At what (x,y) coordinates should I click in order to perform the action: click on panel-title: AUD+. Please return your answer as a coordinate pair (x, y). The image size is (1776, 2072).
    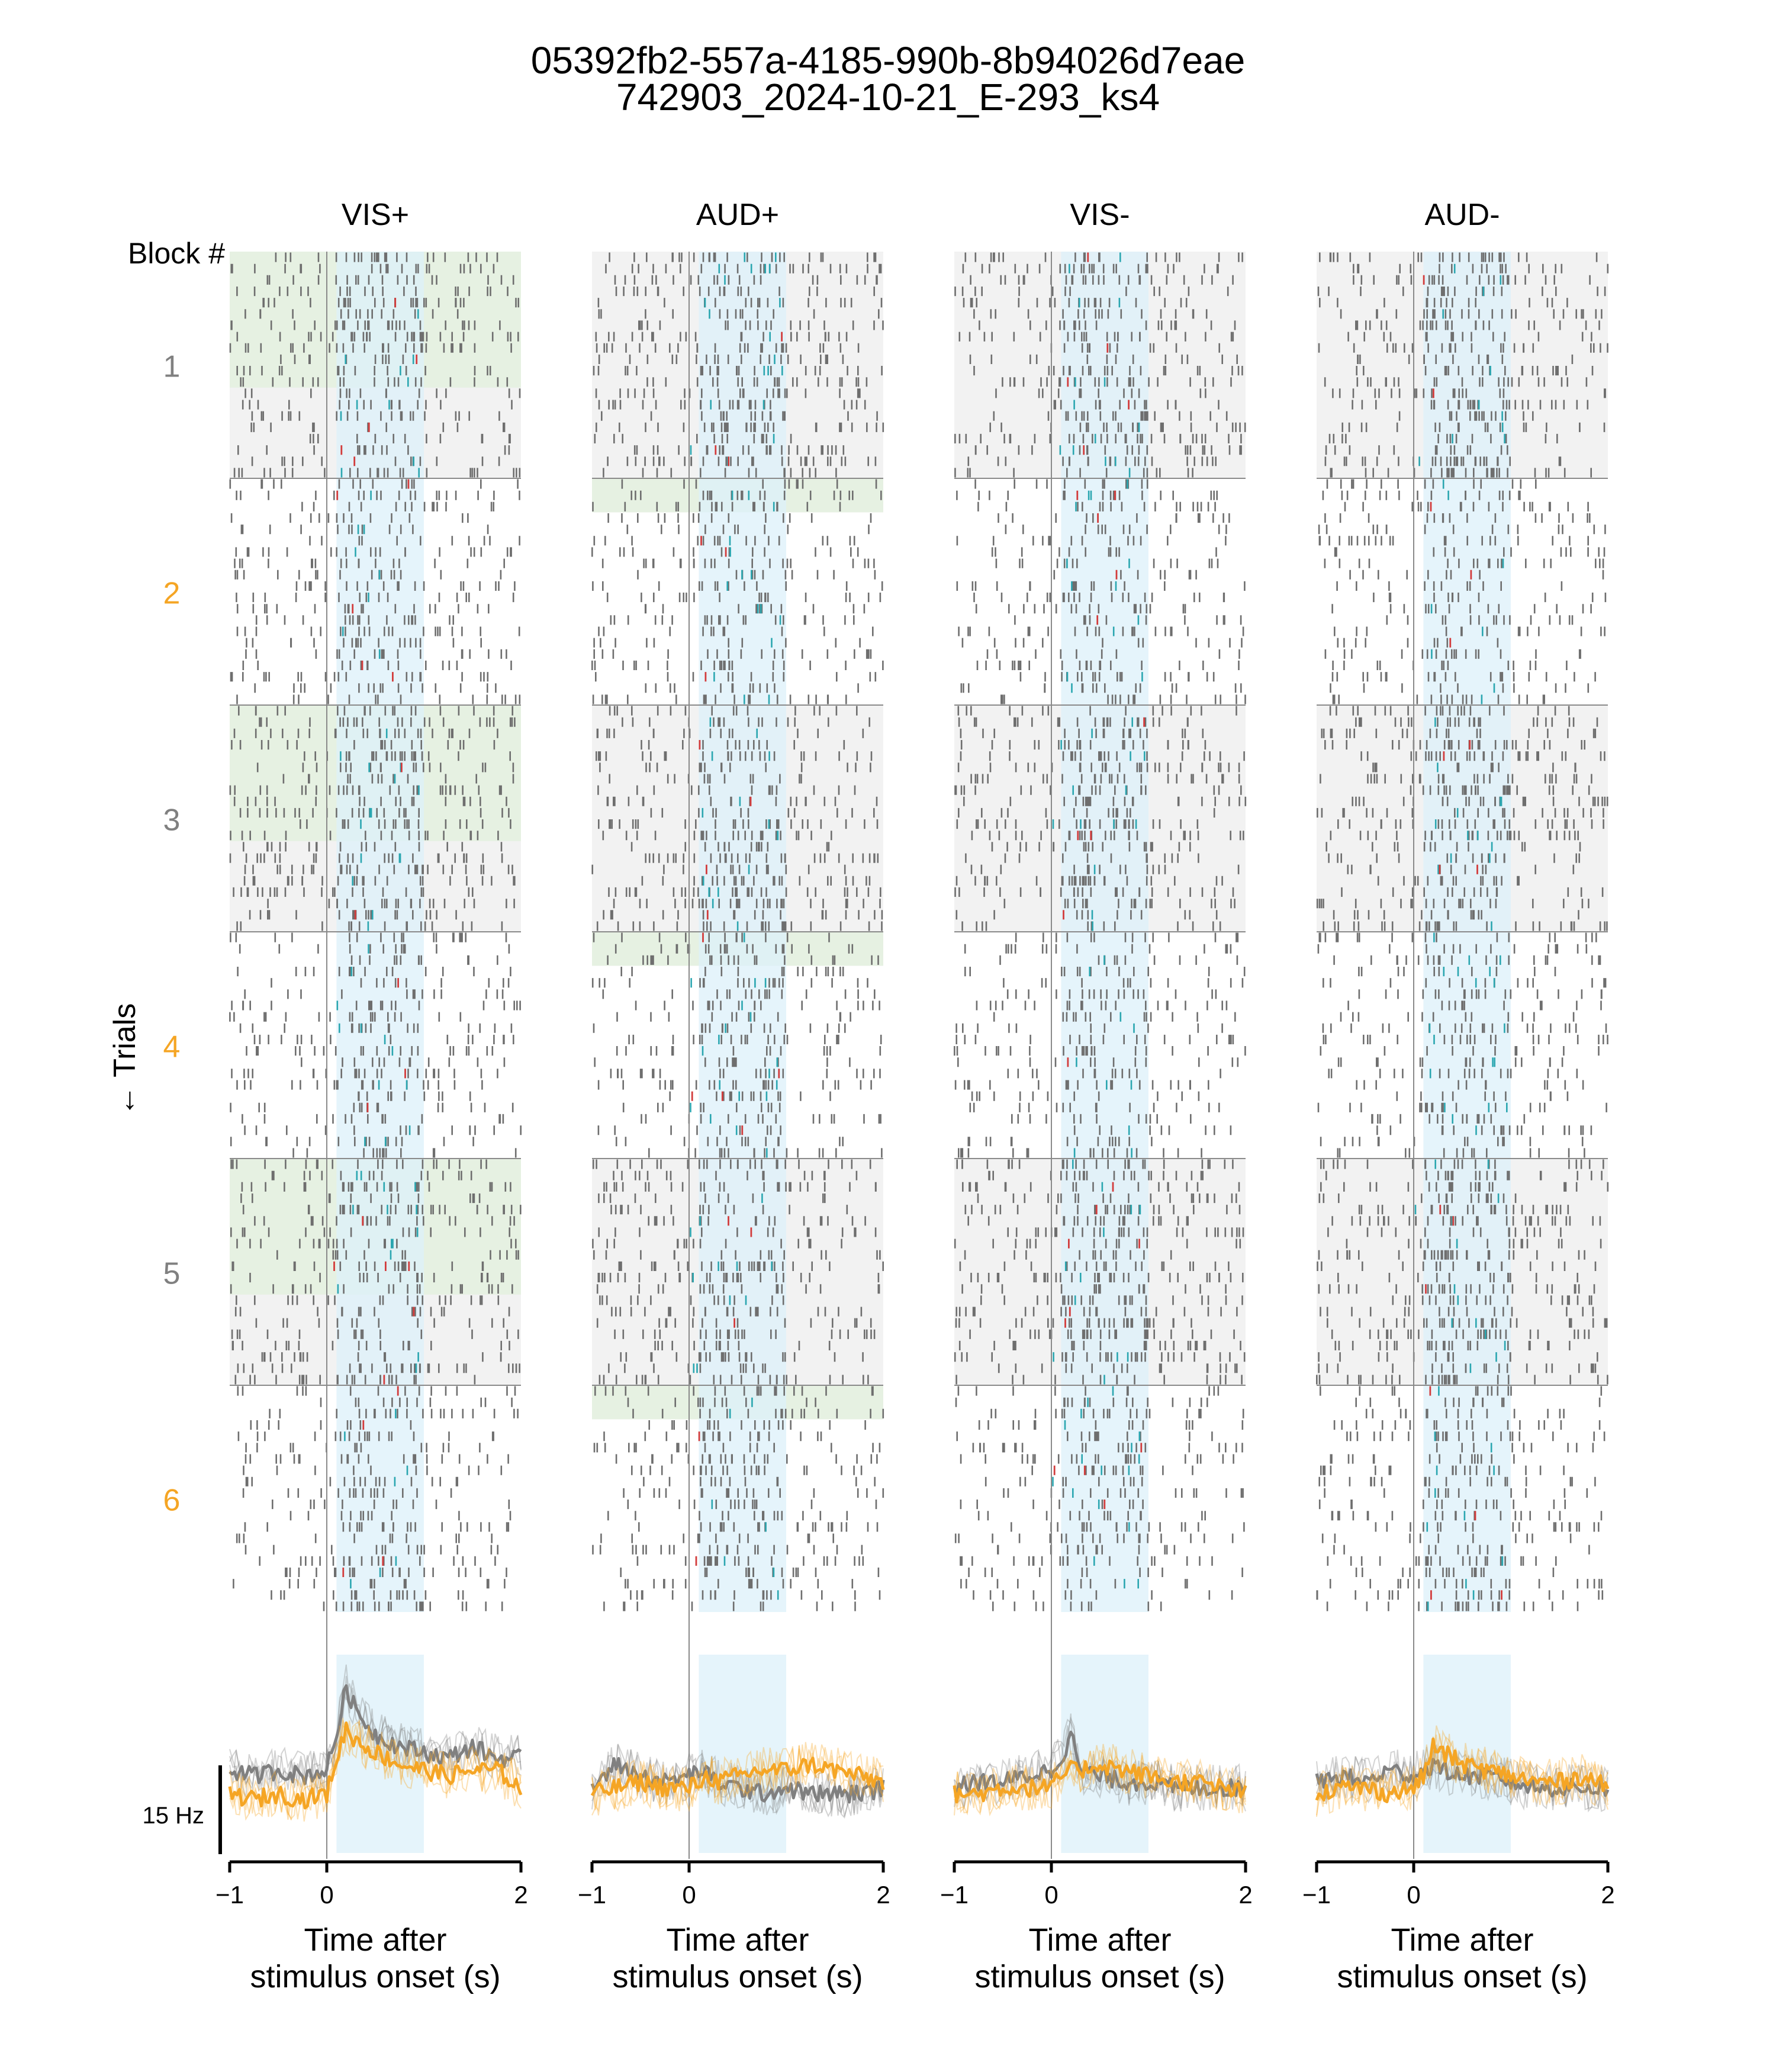
    Looking at the image, I should click on (737, 215).